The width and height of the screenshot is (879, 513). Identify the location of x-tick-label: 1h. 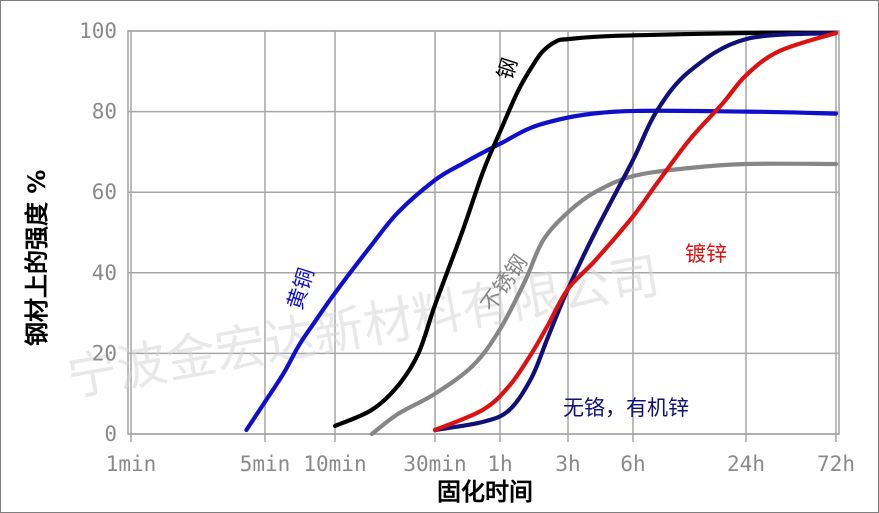
(499, 464).